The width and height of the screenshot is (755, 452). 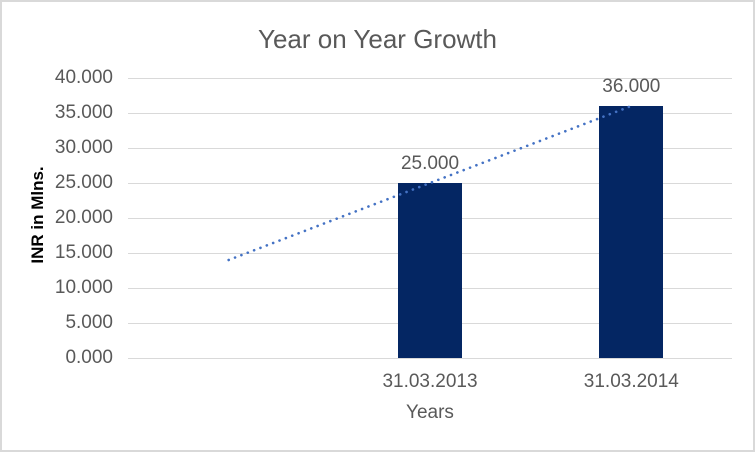 I want to click on x-axis-title: Years, so click(x=430, y=412).